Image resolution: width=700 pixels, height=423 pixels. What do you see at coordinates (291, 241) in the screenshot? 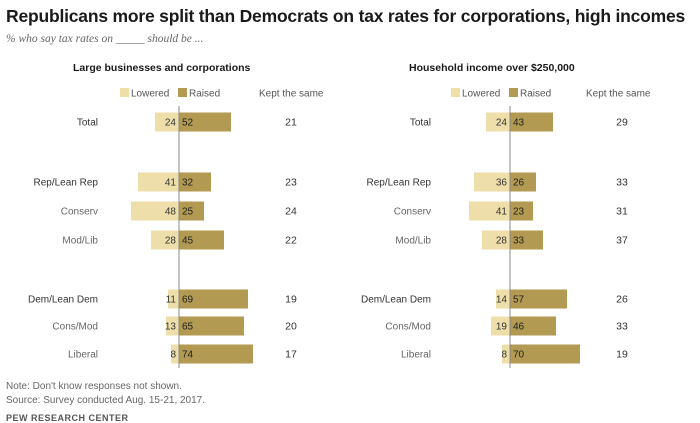
I see `value-label-kept: 22` at bounding box center [291, 241].